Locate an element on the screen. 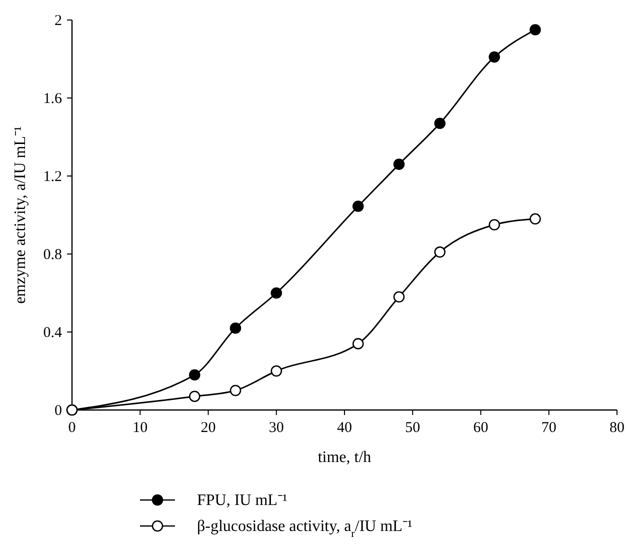 This screenshot has height=548, width=628. y-axis-title: emzyme activity, a/IU mL⁻¹ is located at coordinates (20, 215).